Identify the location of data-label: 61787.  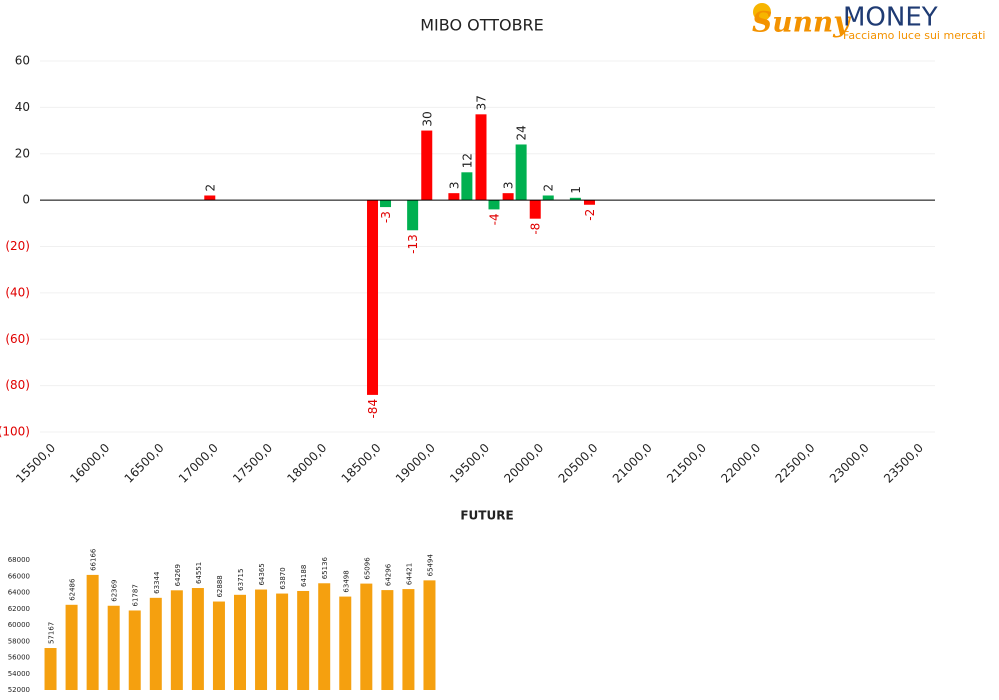
(136, 595).